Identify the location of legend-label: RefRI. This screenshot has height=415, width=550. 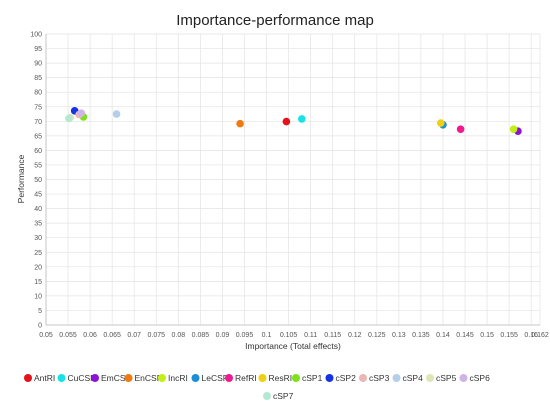
(246, 378).